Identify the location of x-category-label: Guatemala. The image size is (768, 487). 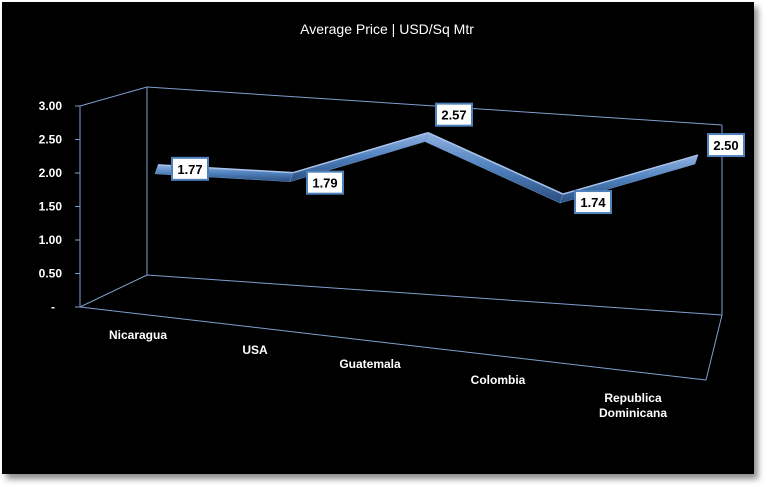
(370, 364).